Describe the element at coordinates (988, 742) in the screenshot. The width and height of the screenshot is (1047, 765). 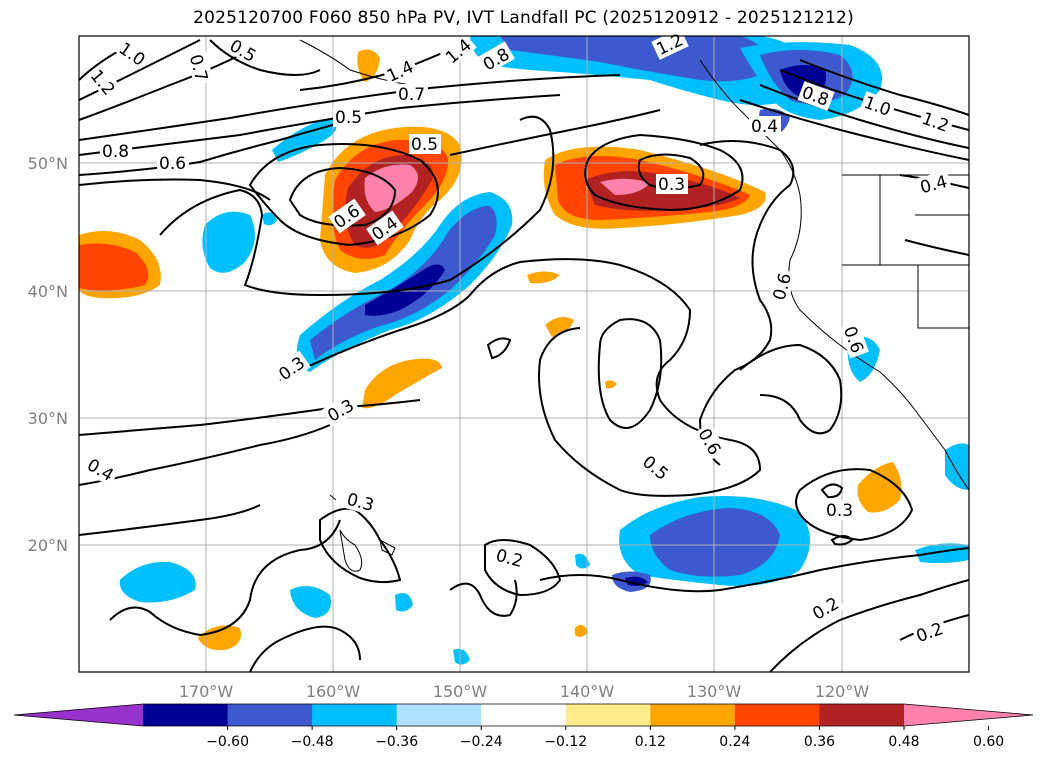
I see `colorbar-tick-label: 0.60` at that location.